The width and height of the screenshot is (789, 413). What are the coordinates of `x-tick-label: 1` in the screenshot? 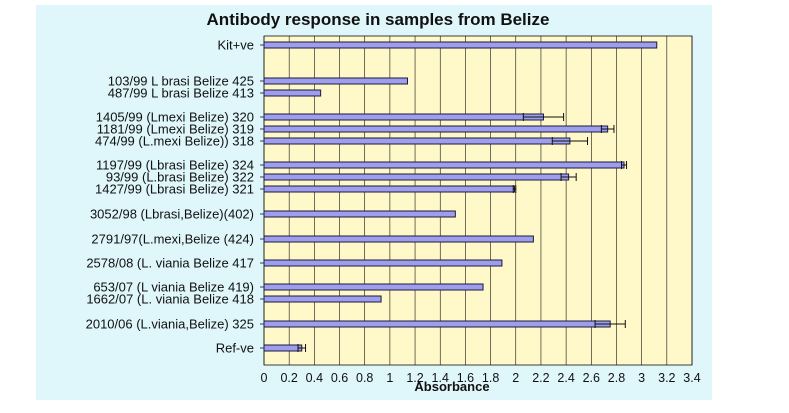 It's located at (389, 378).